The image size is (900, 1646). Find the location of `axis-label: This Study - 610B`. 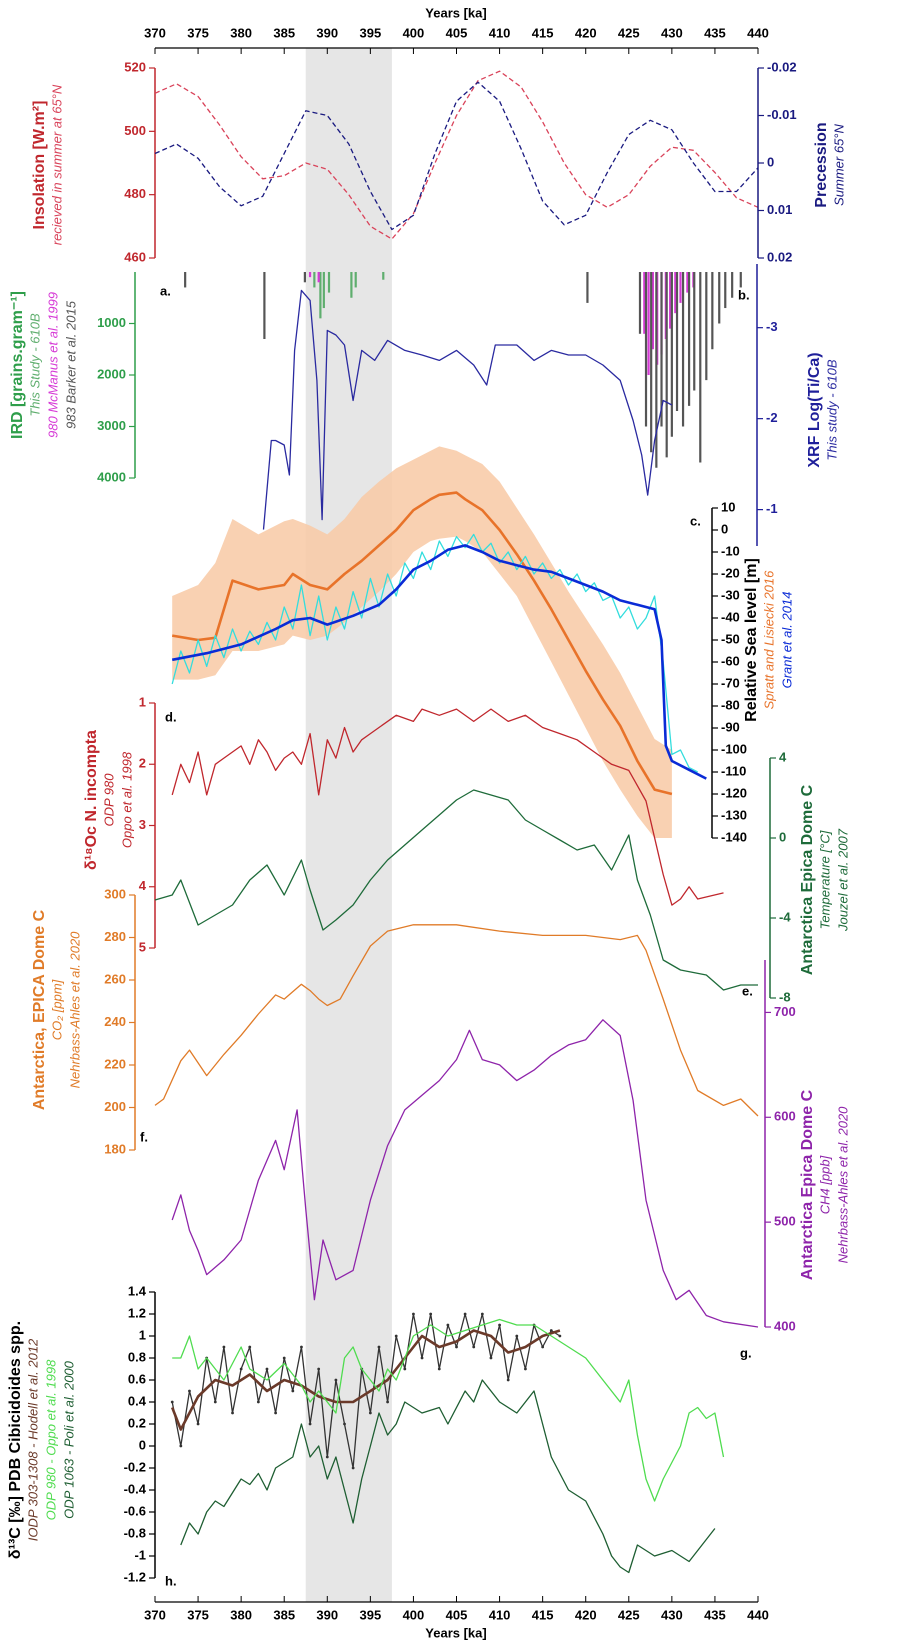

axis-label: This Study - 610B is located at coordinates (34, 365).